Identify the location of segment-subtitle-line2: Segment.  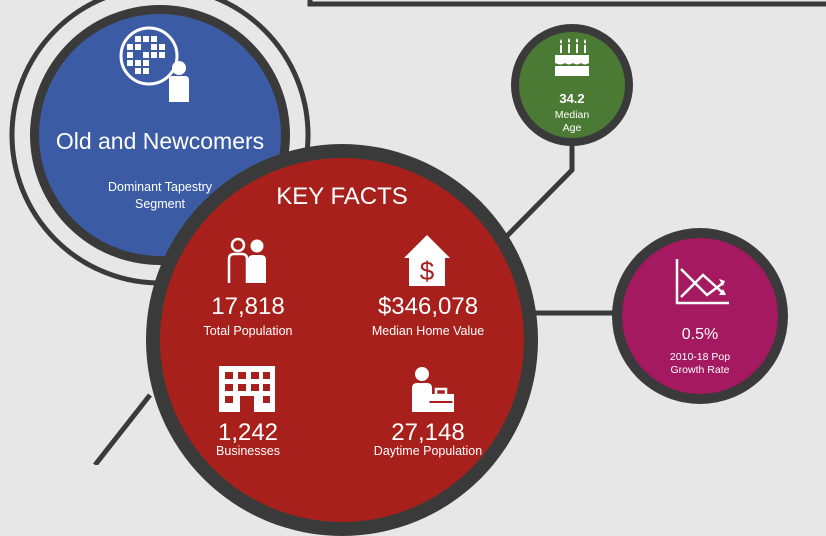
(160, 204).